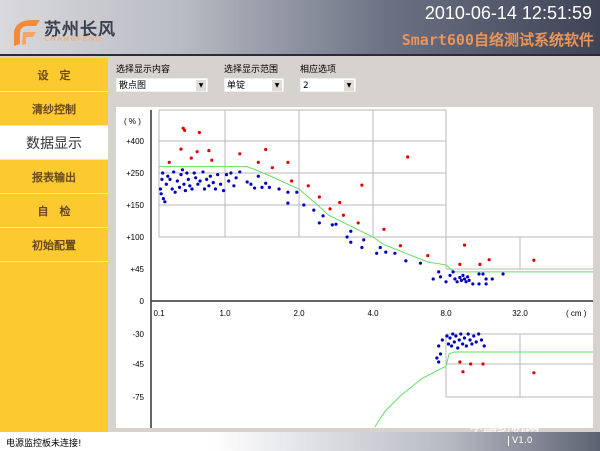 This screenshot has width=600, height=451. I want to click on y-tick-label: +100, so click(135, 237).